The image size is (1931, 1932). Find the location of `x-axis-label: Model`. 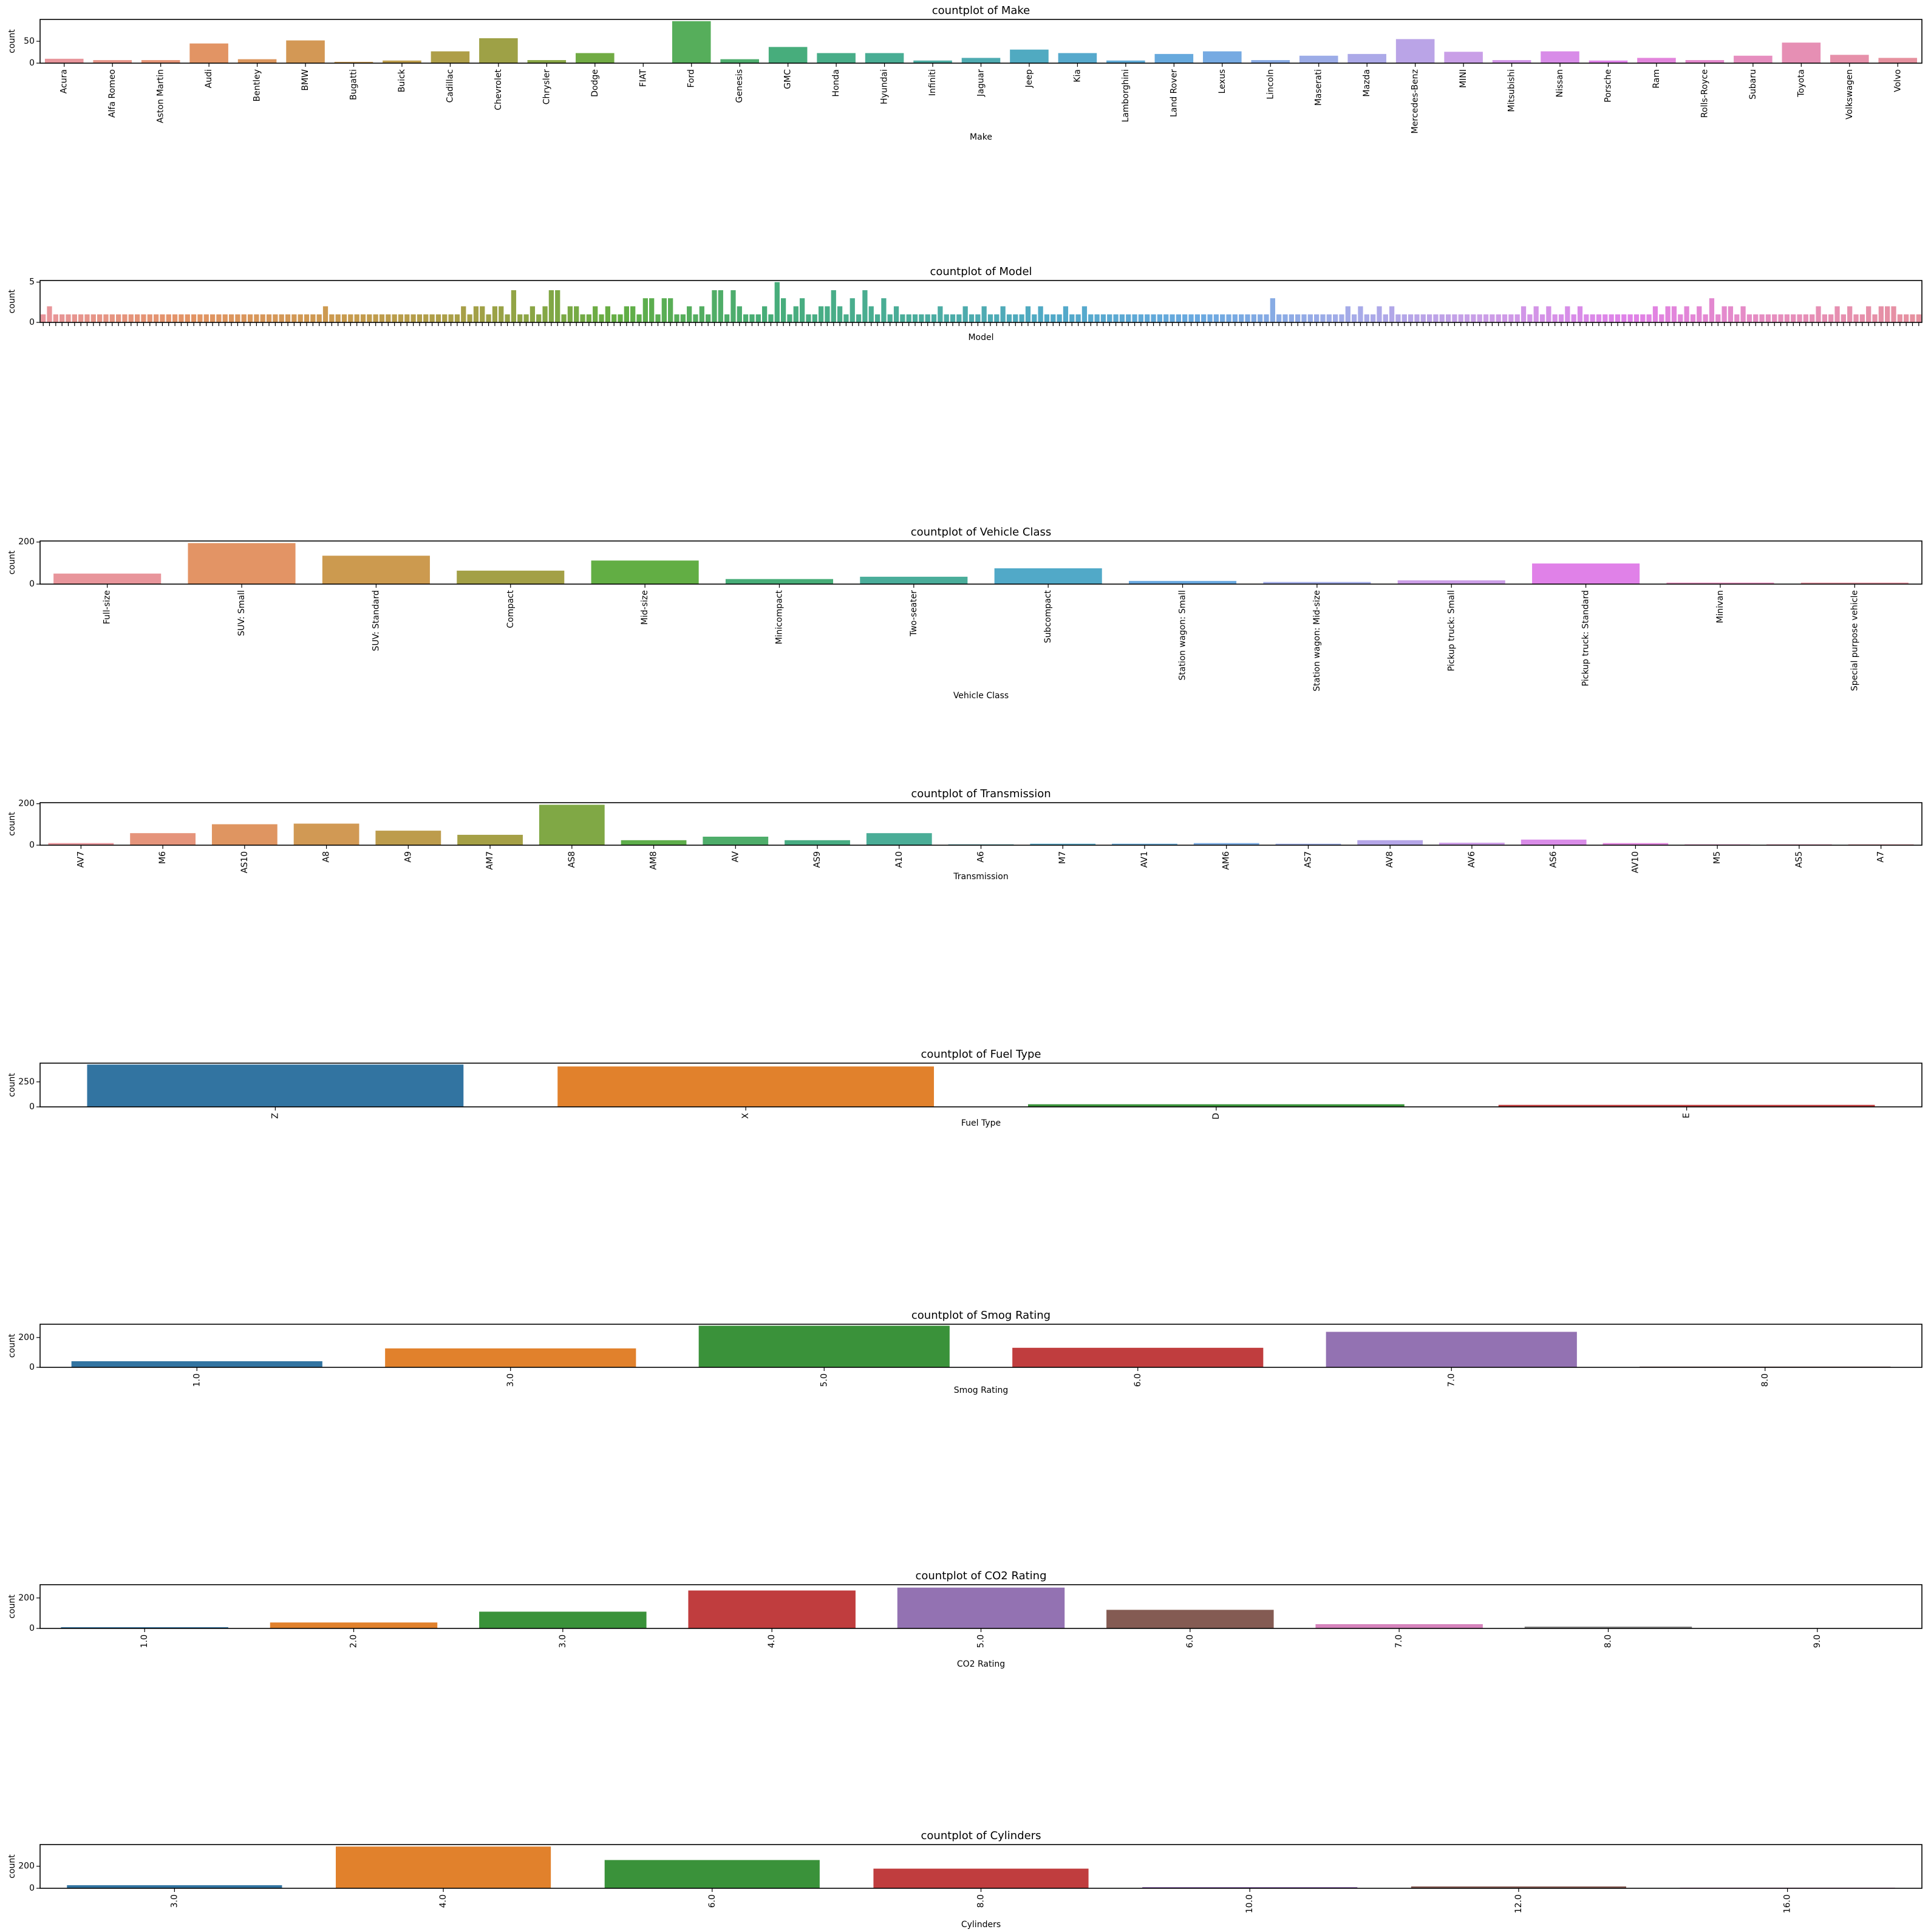

x-axis-label: Model is located at coordinates (981, 337).